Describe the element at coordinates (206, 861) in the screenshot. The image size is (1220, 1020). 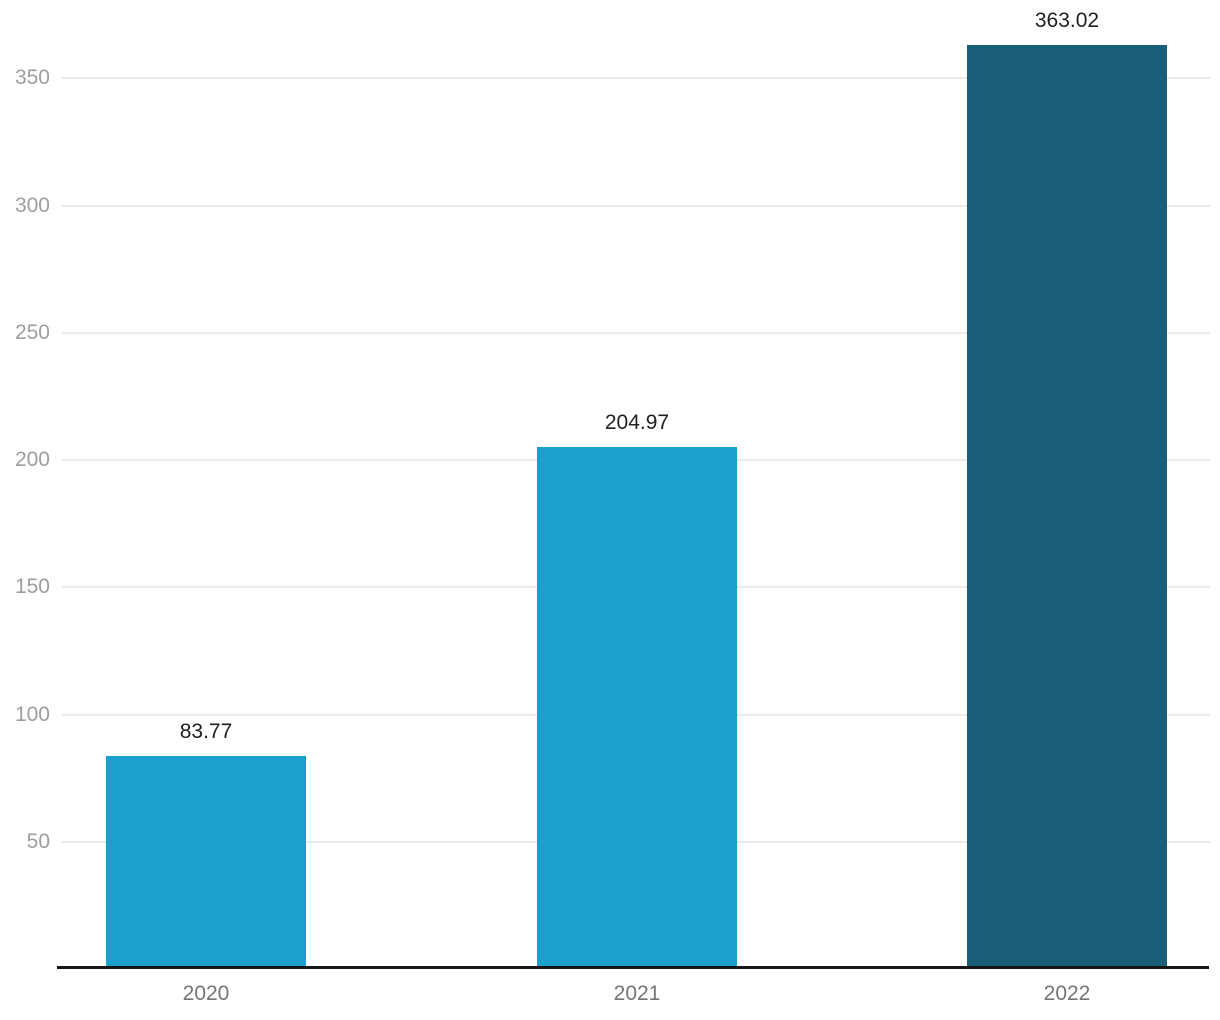
I see `bar-2020` at that location.